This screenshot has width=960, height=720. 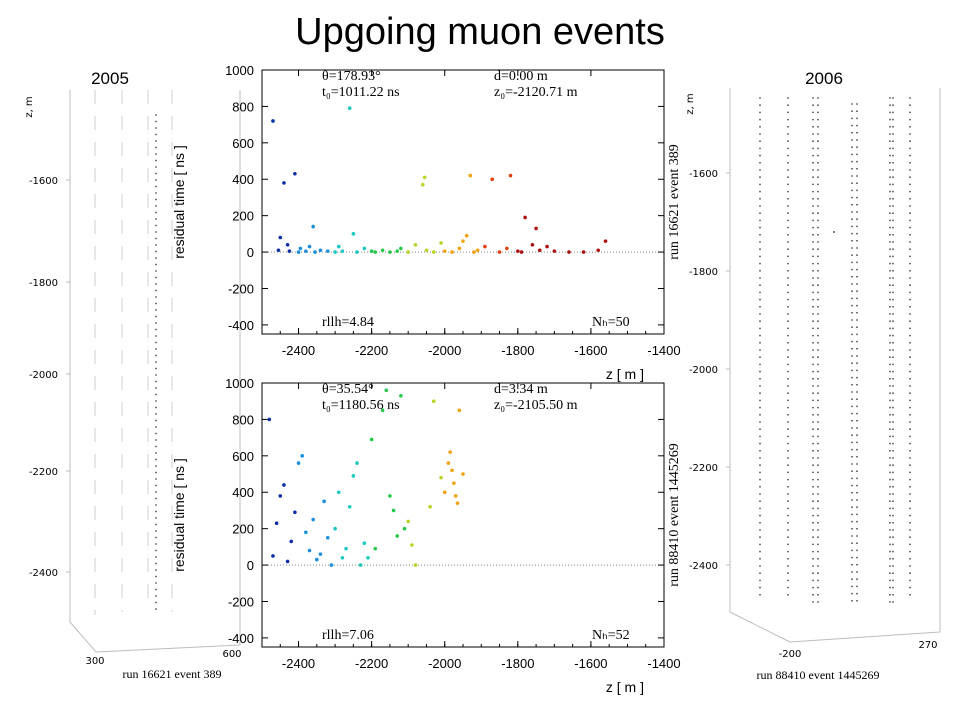 I want to click on y-tick-label: 0, so click(x=250, y=252).